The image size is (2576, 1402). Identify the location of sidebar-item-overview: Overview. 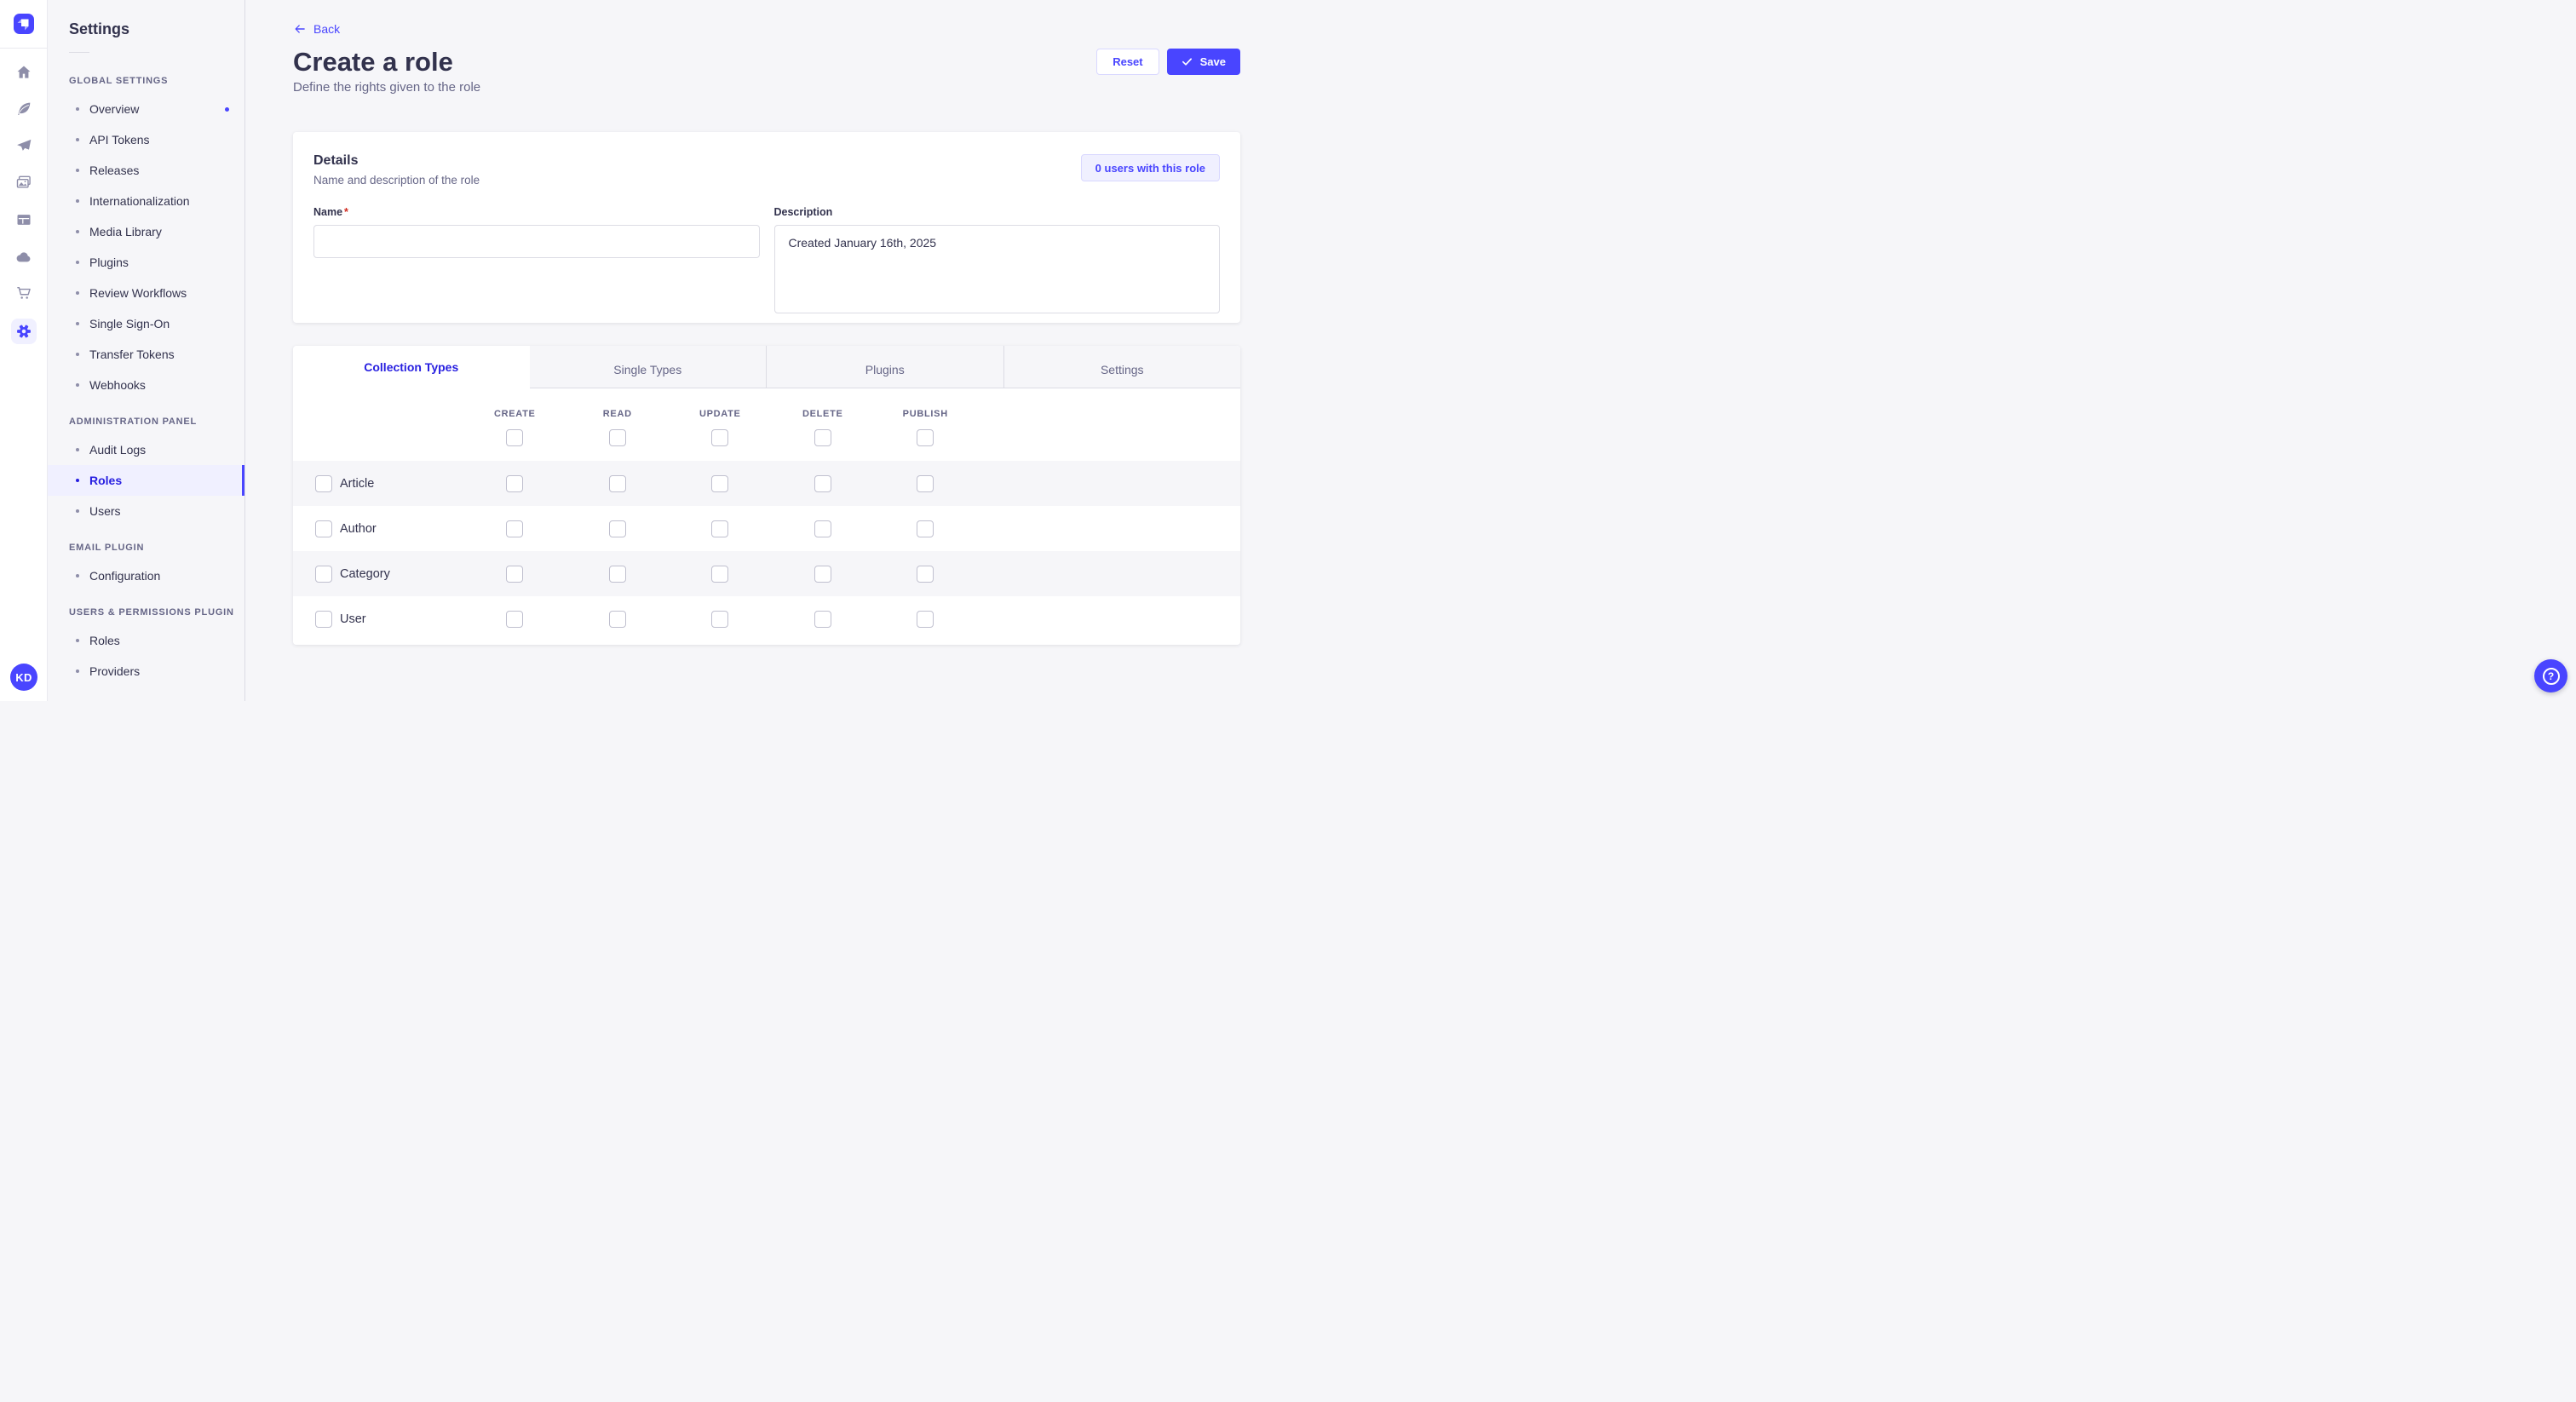
(146, 109).